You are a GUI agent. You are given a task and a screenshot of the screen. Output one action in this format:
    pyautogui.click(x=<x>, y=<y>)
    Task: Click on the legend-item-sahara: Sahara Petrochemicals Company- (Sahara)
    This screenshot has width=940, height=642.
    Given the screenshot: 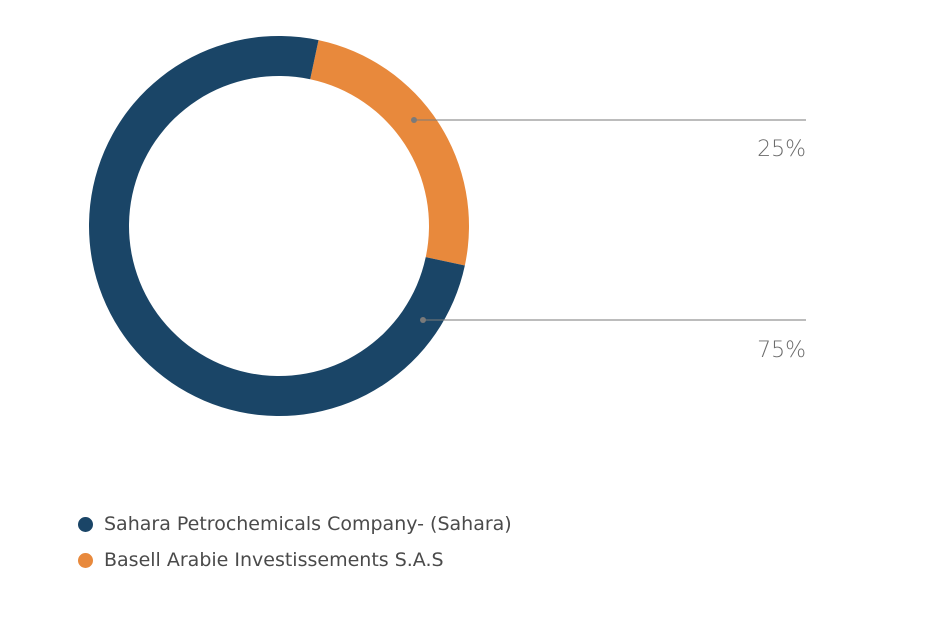 What is the action you would take?
    pyautogui.click(x=295, y=524)
    